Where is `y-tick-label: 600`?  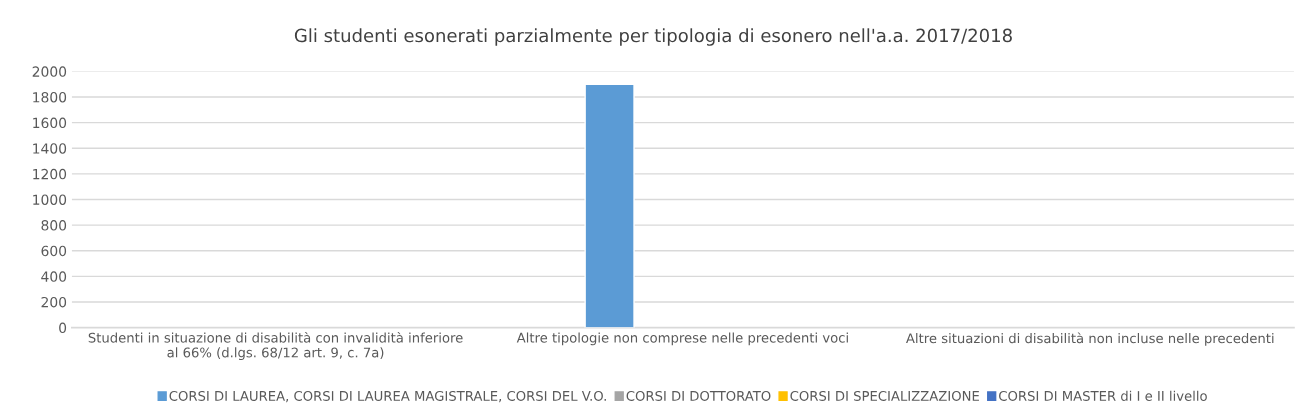
y-tick-label: 600 is located at coordinates (54, 251).